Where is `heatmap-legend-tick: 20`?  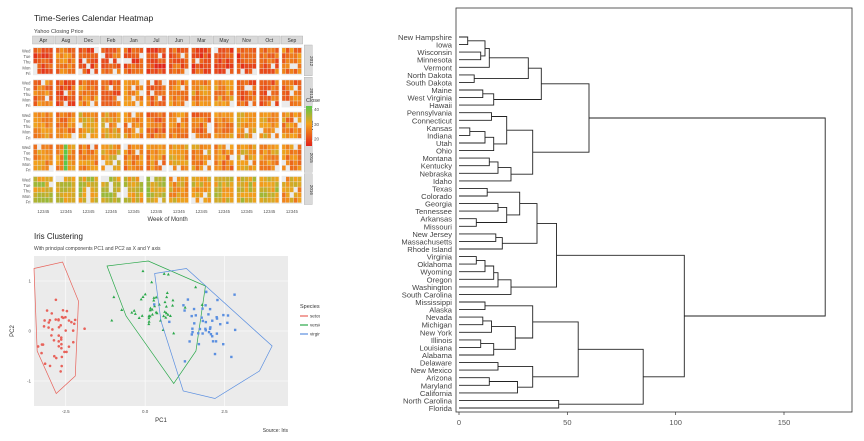 heatmap-legend-tick: 20 is located at coordinates (317, 139).